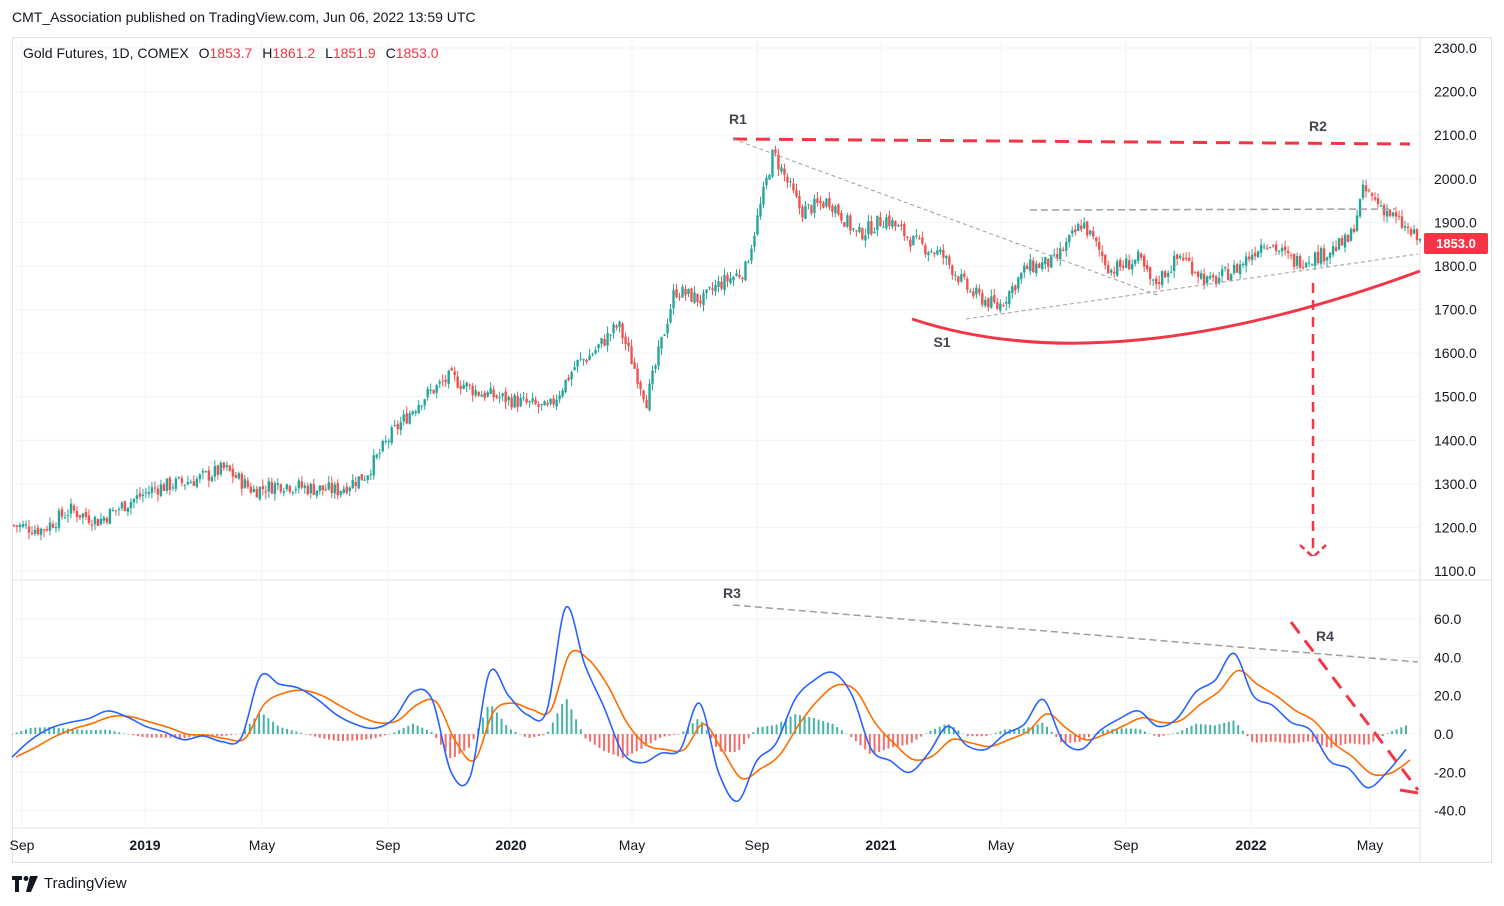 The width and height of the screenshot is (1504, 906). Describe the element at coordinates (85, 883) in the screenshot. I see `brand-name: TradingView` at that location.